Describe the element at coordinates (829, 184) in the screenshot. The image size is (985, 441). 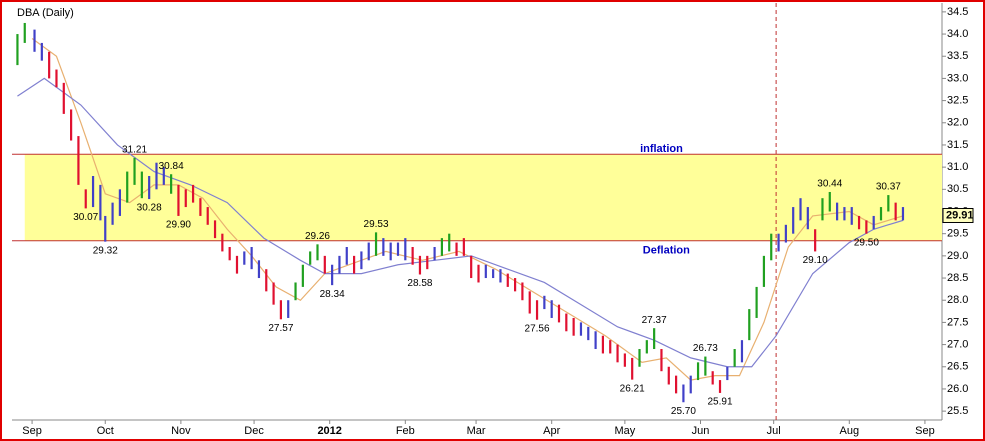
I see `price-label: 30.44` at that location.